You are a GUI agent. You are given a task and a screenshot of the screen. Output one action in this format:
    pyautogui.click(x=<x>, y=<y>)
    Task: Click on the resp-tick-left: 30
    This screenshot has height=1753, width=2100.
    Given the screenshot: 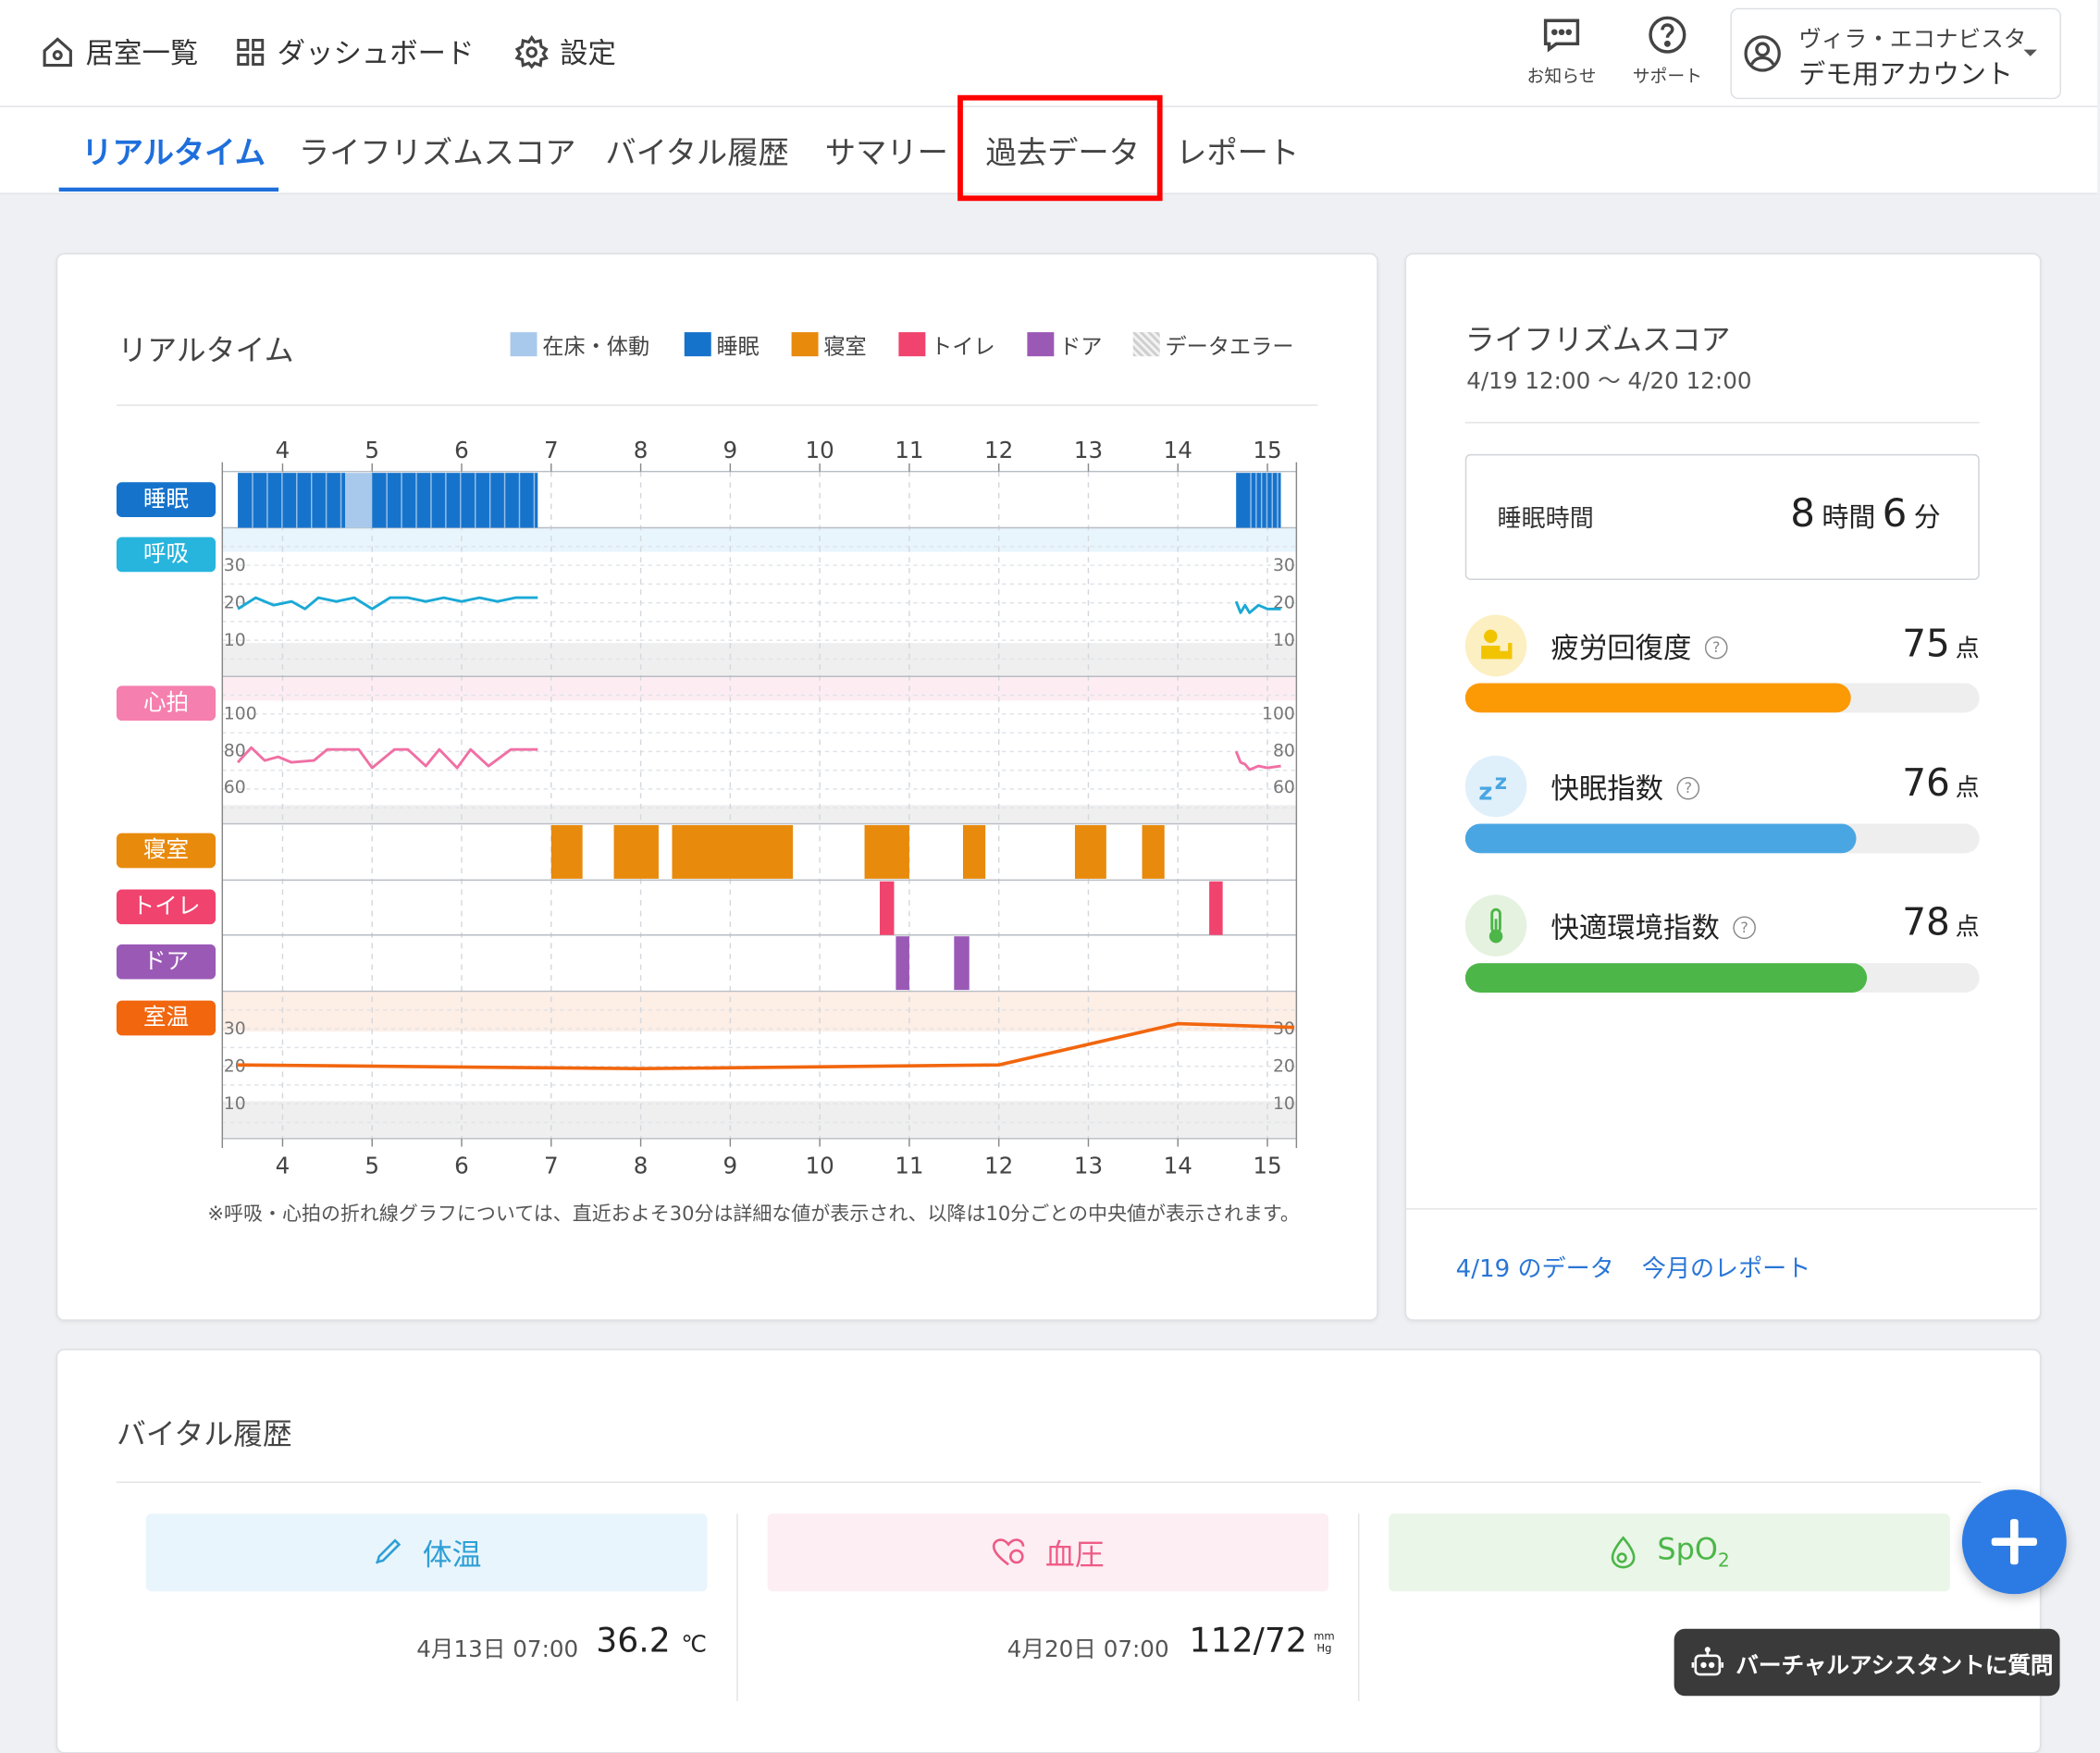 What is the action you would take?
    pyautogui.click(x=235, y=565)
    